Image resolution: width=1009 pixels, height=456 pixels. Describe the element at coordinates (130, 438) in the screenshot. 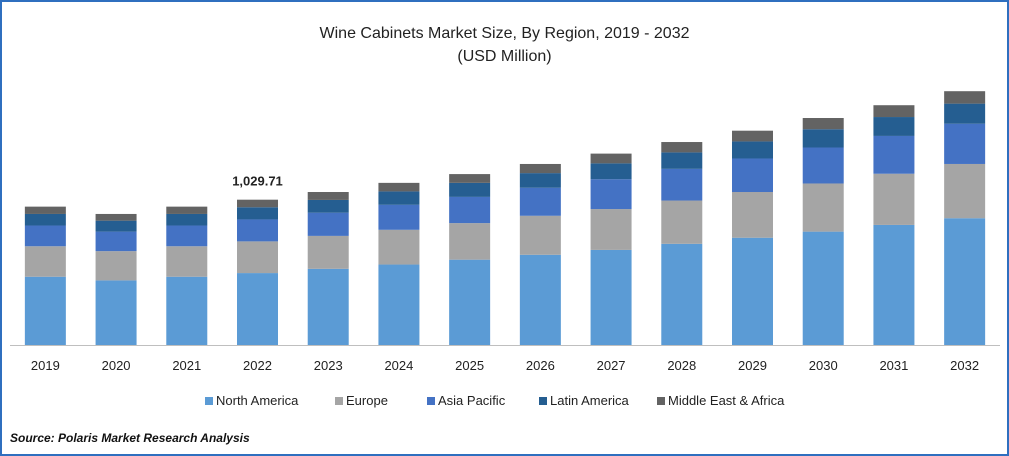

I see `source-note: Source: Polaris Market Research Analysis` at that location.